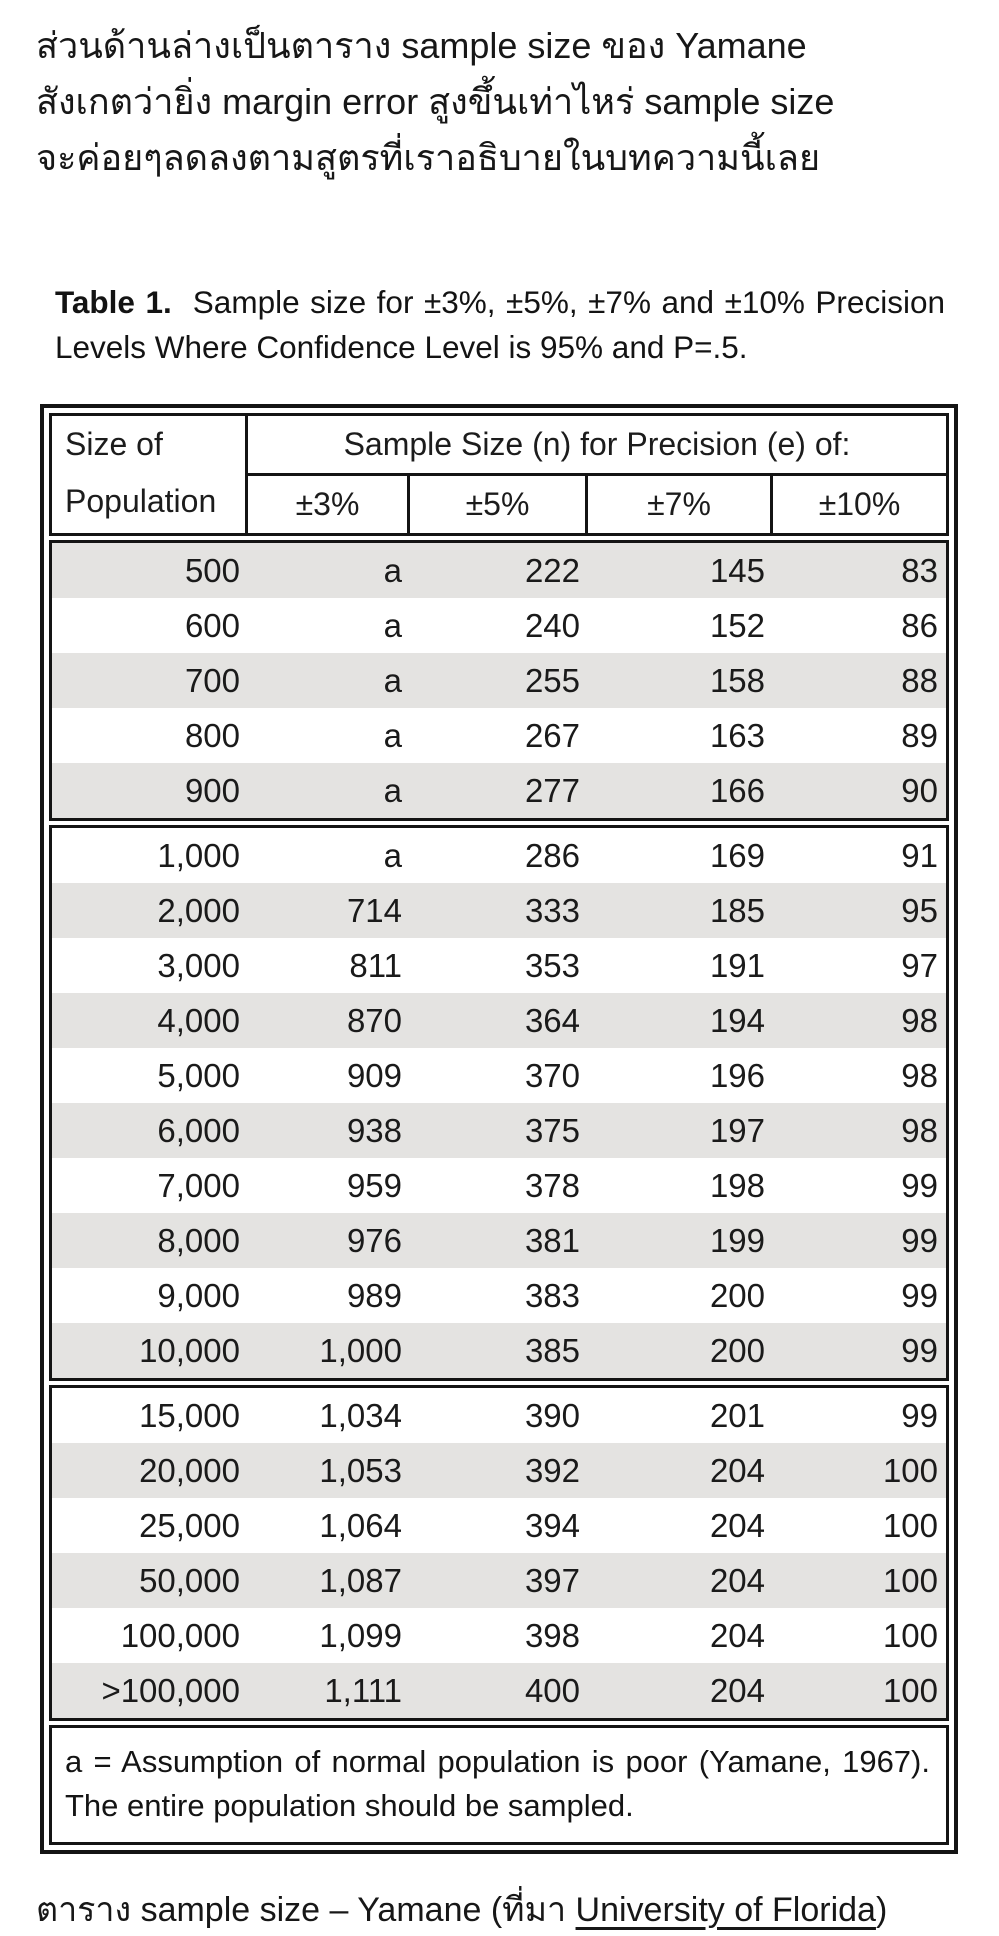 The height and width of the screenshot is (1936, 999). What do you see at coordinates (737, 1130) in the screenshot?
I see `sample-size-cell: 197` at bounding box center [737, 1130].